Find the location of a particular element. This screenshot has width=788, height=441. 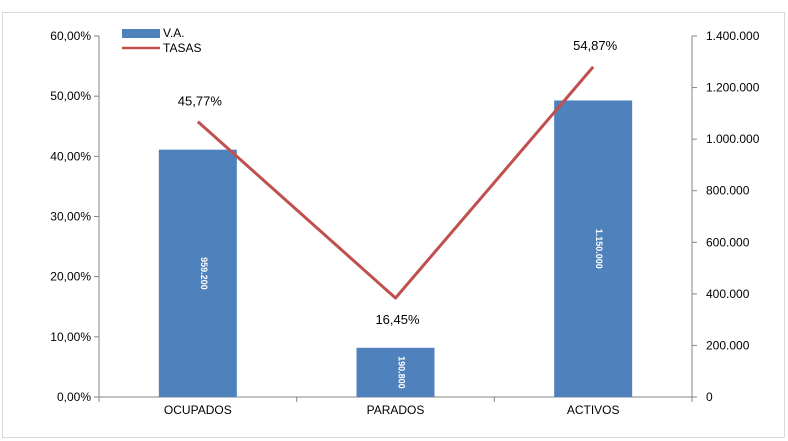

bar-value-label: 1.150.000 is located at coordinates (599, 249).